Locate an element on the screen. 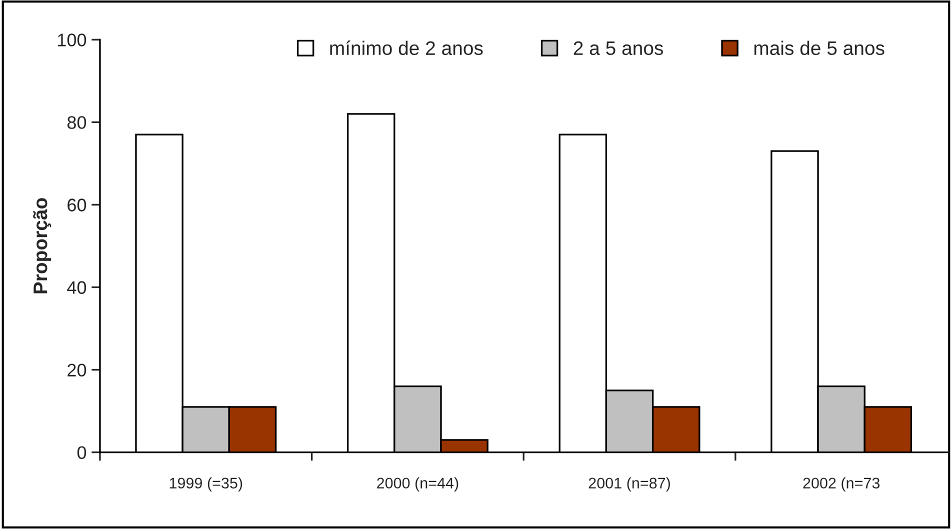  y-tick-label: 40 is located at coordinates (76, 287).